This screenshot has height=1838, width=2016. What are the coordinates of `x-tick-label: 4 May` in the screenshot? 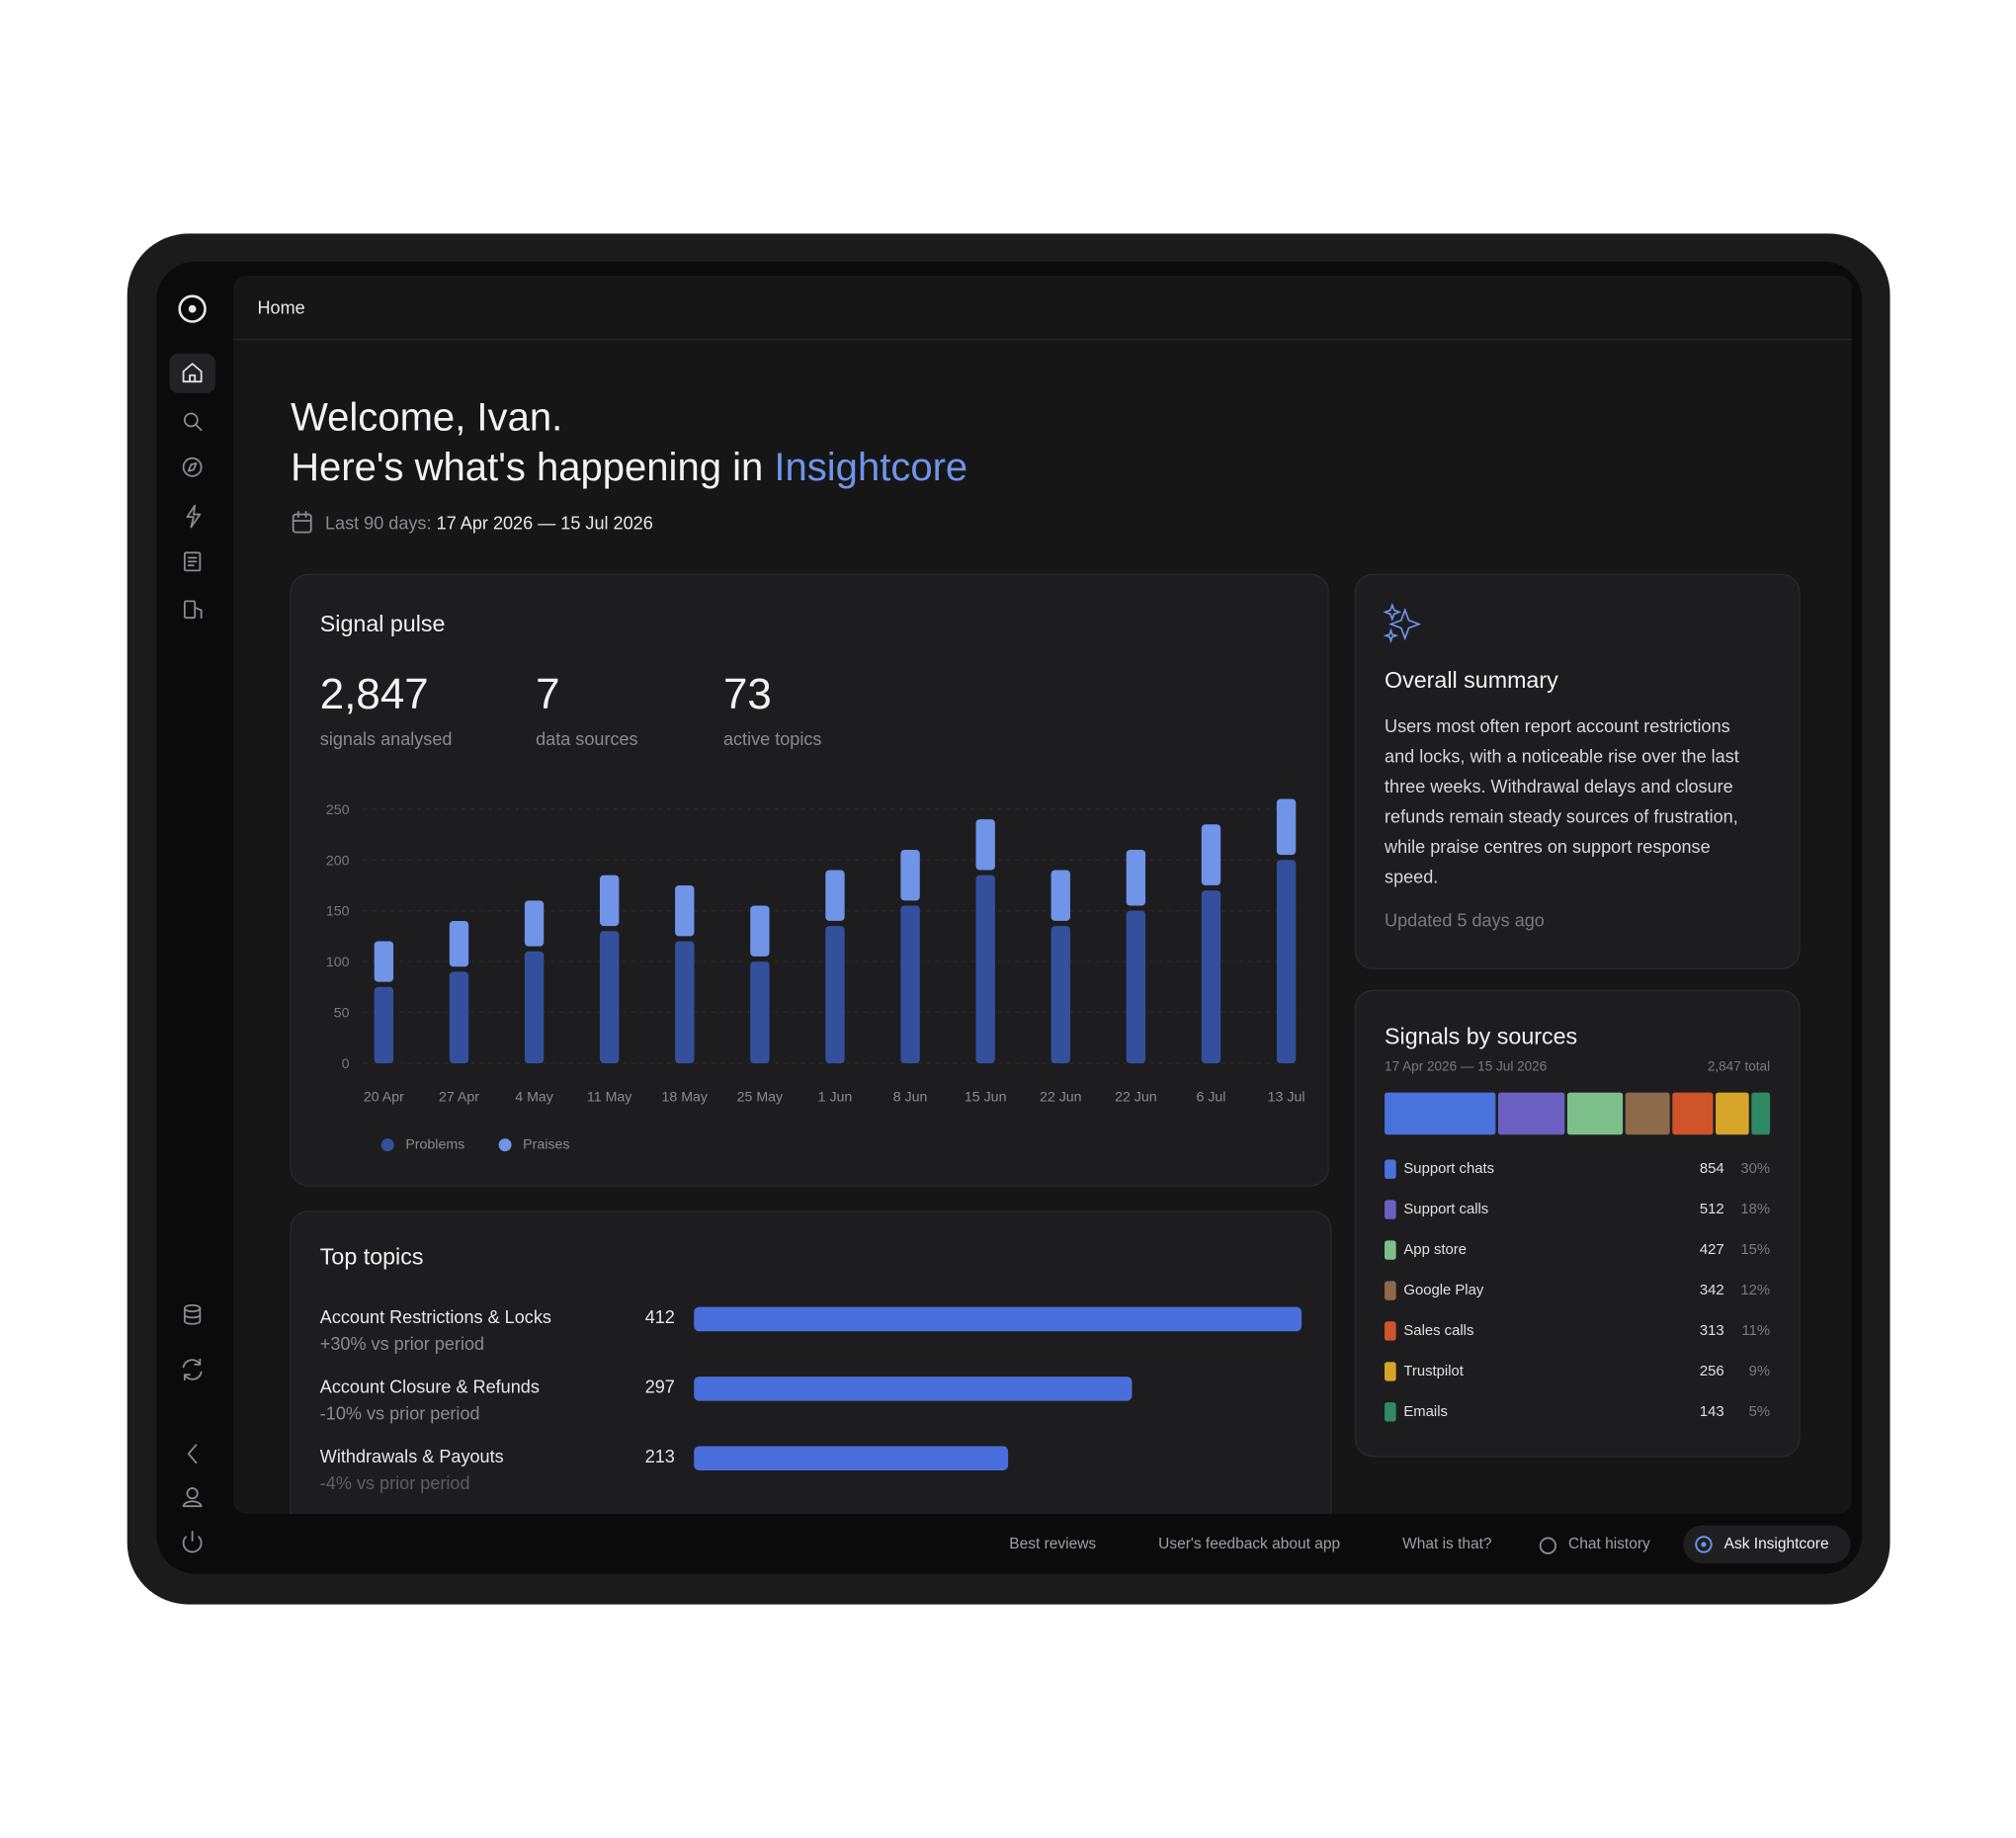 It's located at (534, 1098).